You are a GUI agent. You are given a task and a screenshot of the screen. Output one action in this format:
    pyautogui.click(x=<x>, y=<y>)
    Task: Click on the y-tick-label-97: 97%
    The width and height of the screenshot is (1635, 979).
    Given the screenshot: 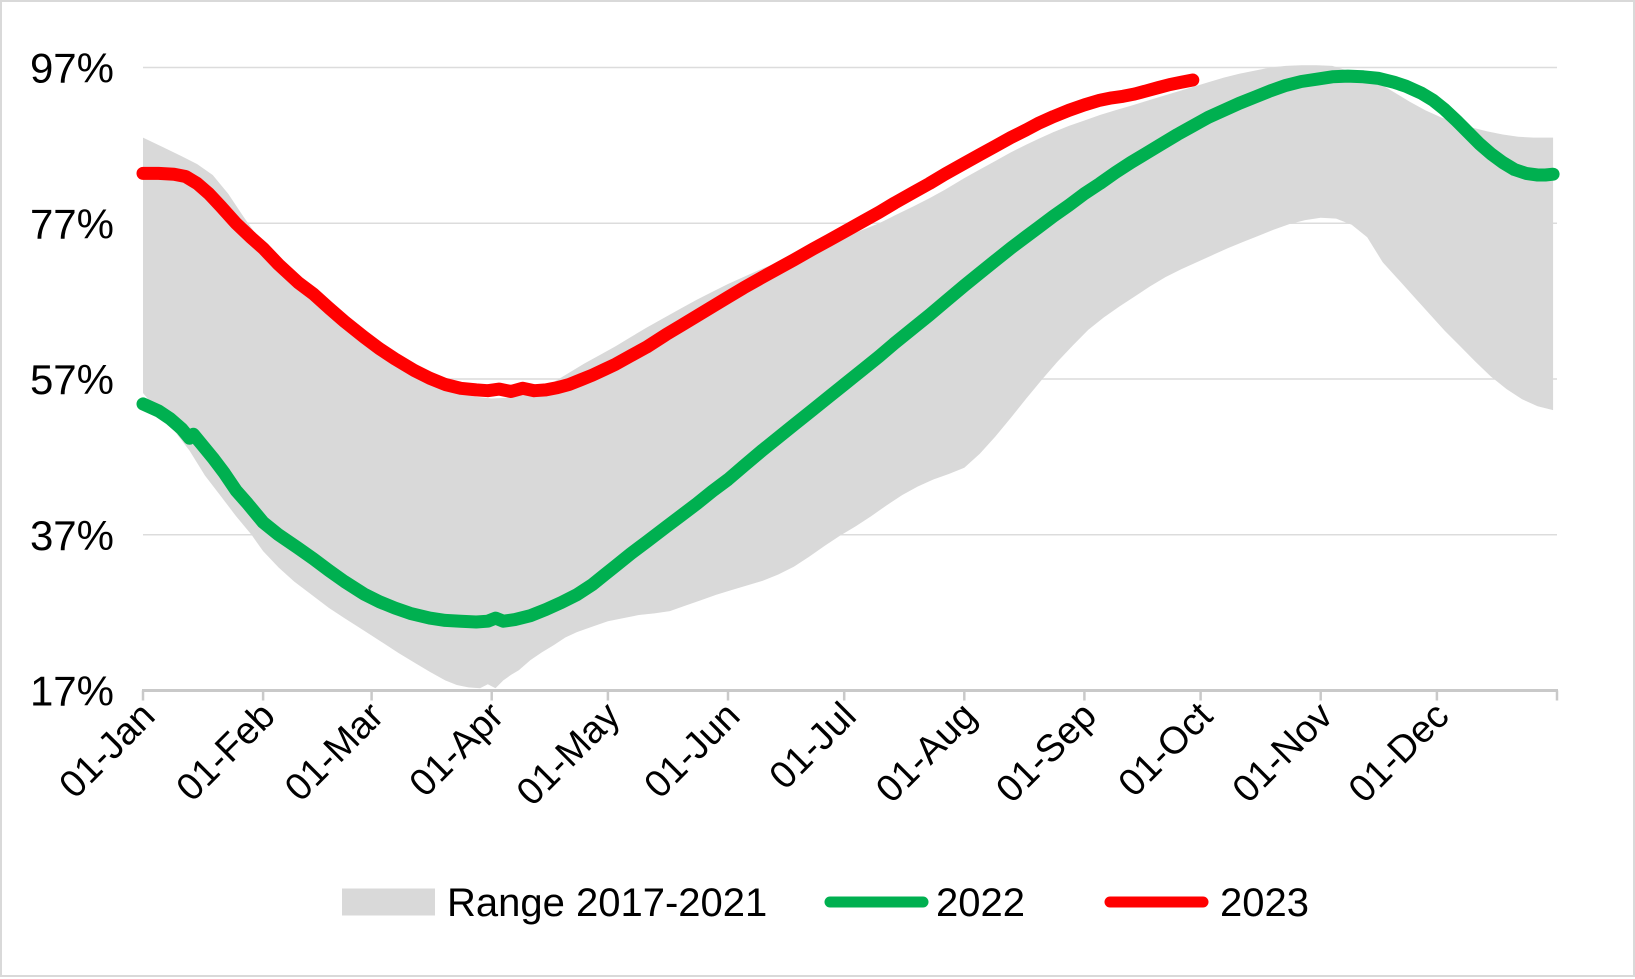 What is the action you would take?
    pyautogui.click(x=72, y=68)
    